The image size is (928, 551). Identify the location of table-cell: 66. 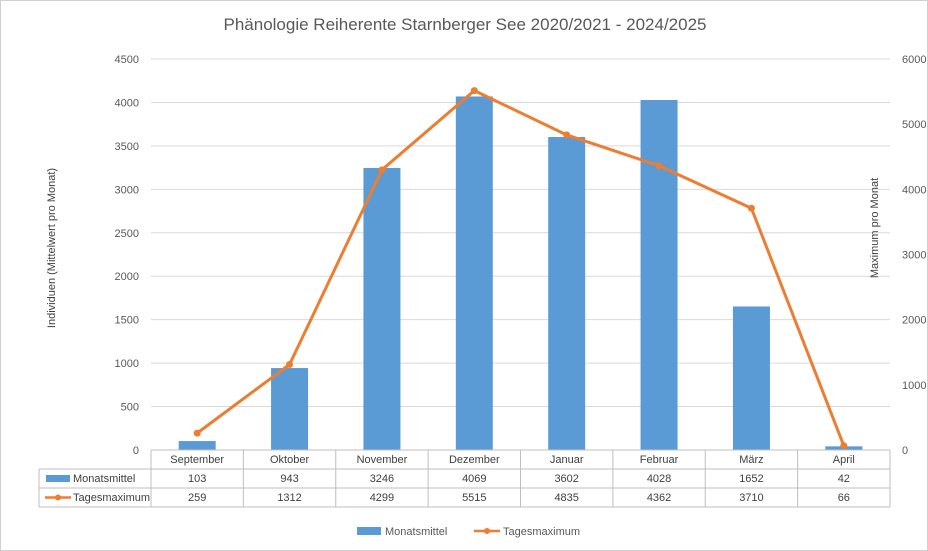
(844, 498).